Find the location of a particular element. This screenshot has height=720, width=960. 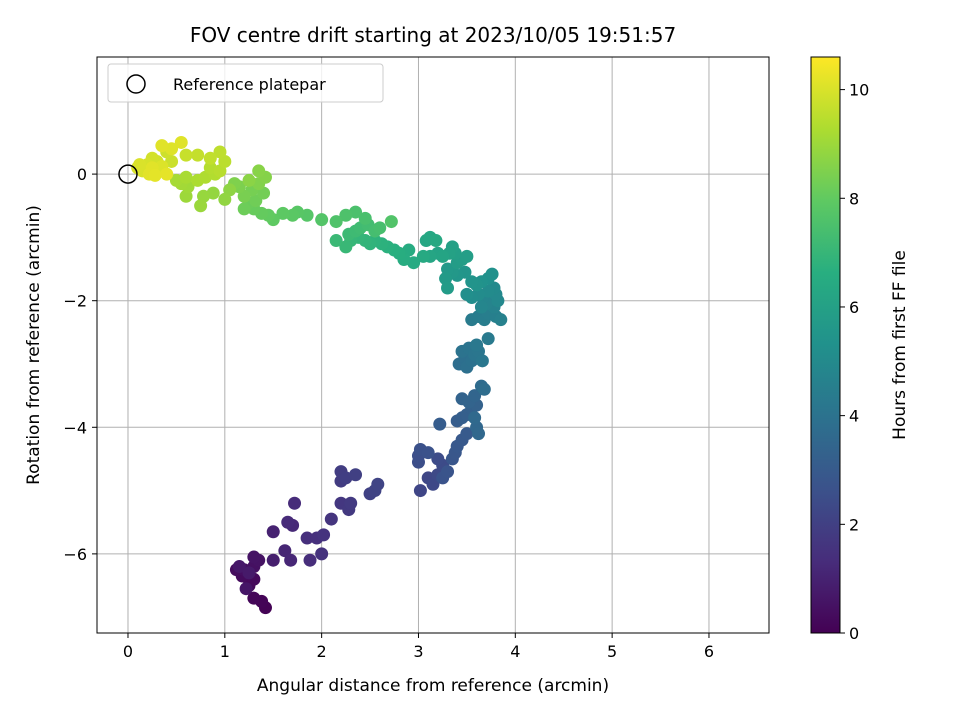

reference-platepar-marker is located at coordinates (128, 174).